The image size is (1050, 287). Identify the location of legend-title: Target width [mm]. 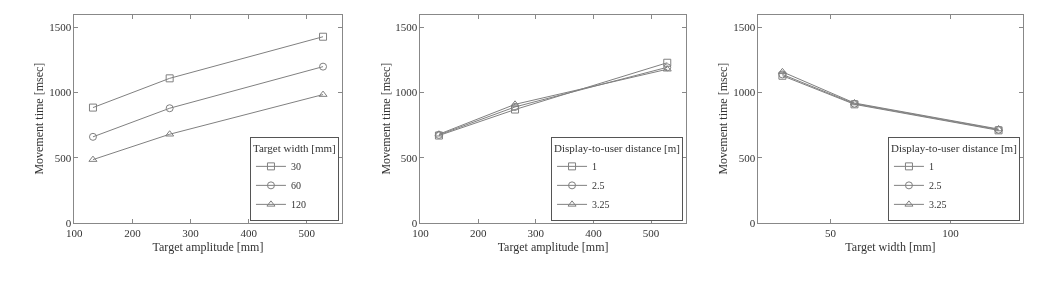
(294, 147).